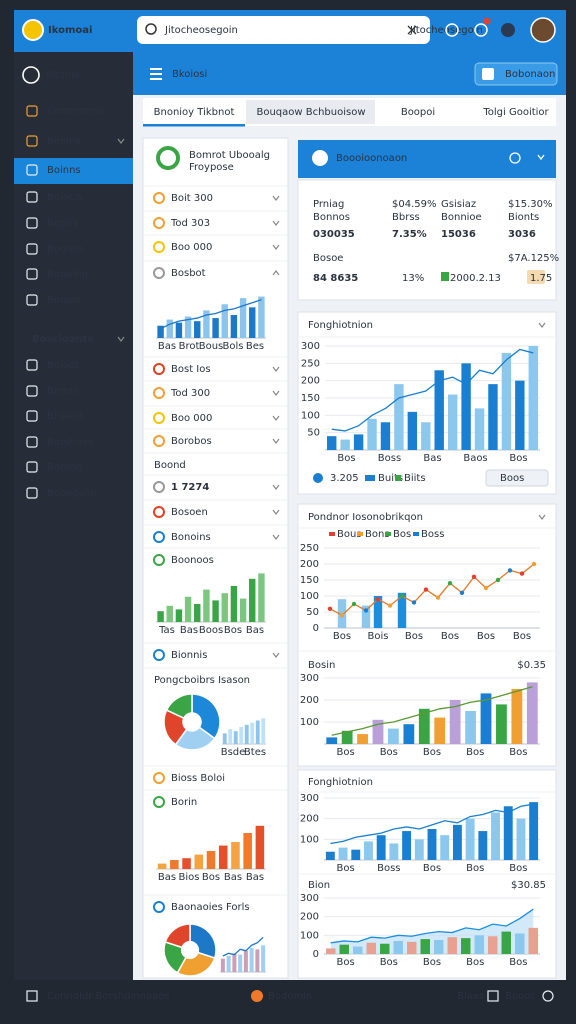  What do you see at coordinates (481, 30) in the screenshot?
I see `icon-notify` at bounding box center [481, 30].